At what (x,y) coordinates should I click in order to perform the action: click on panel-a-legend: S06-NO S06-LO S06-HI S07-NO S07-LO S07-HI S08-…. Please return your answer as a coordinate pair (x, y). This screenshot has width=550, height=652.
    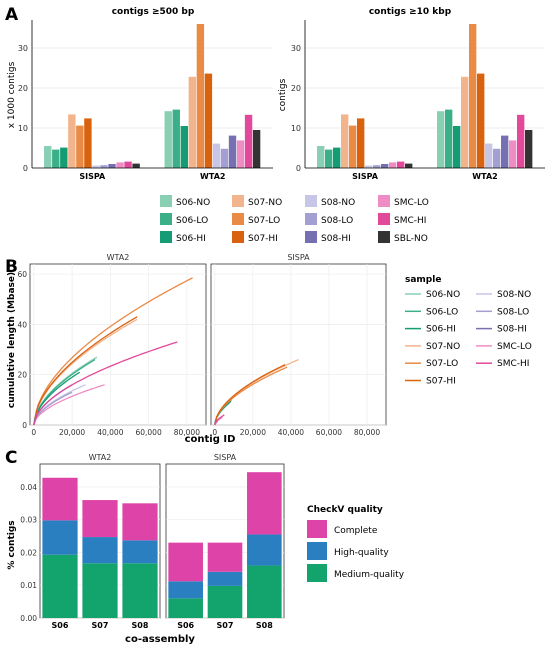
    Looking at the image, I should click on (294, 219).